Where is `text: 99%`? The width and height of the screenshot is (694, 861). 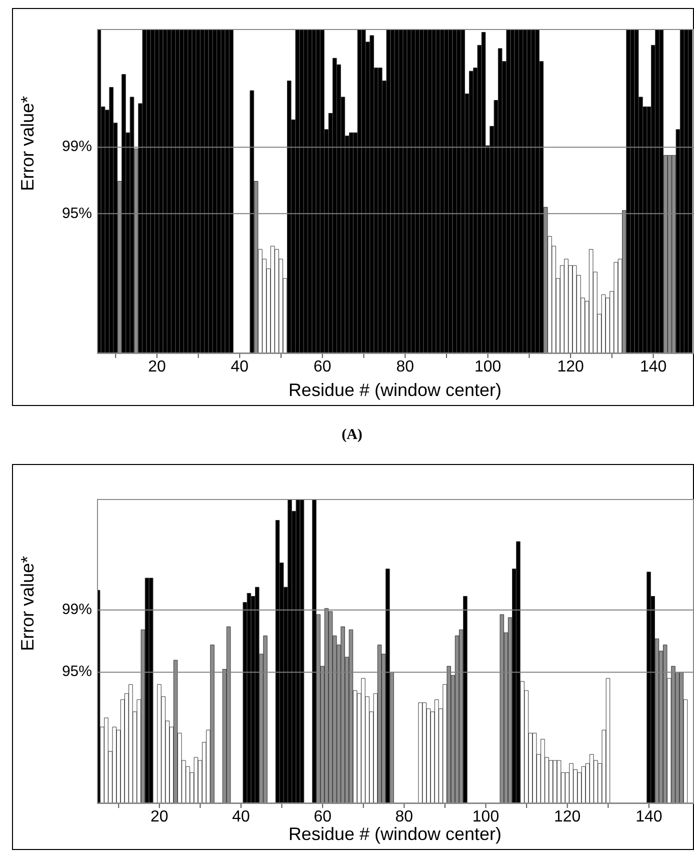 text: 99% is located at coordinates (77, 609).